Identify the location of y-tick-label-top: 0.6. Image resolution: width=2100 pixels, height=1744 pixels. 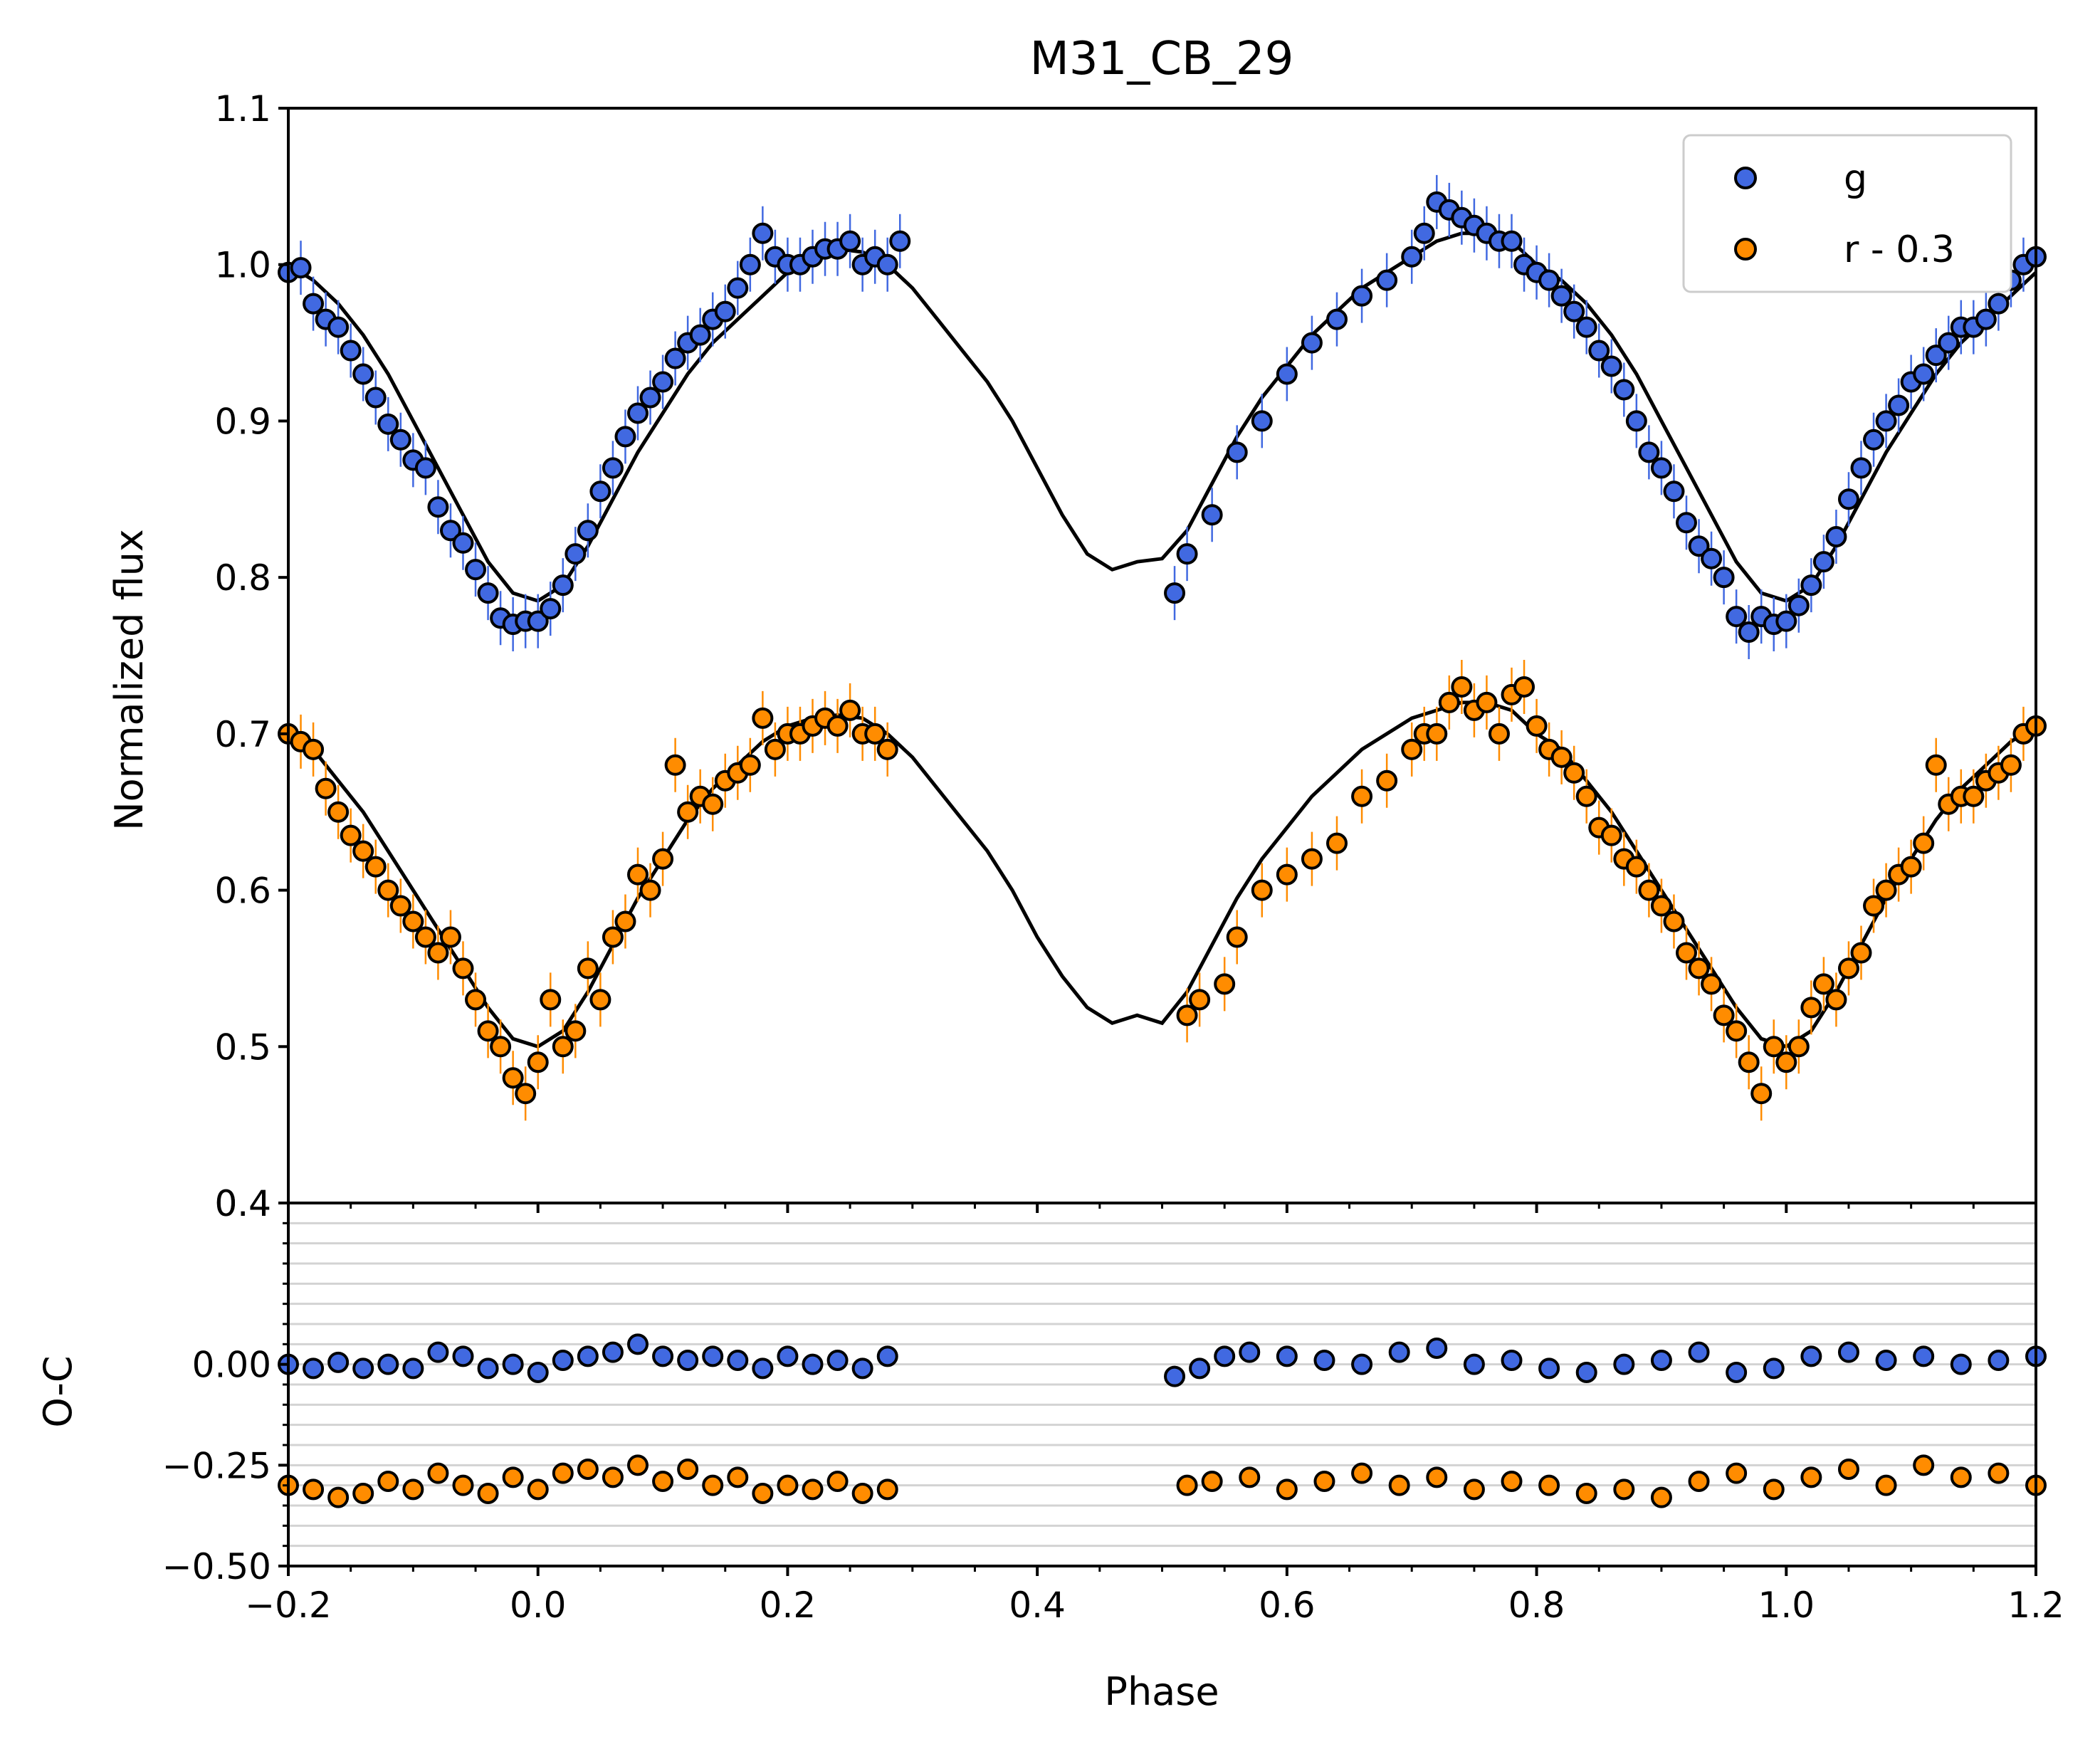
(242, 891).